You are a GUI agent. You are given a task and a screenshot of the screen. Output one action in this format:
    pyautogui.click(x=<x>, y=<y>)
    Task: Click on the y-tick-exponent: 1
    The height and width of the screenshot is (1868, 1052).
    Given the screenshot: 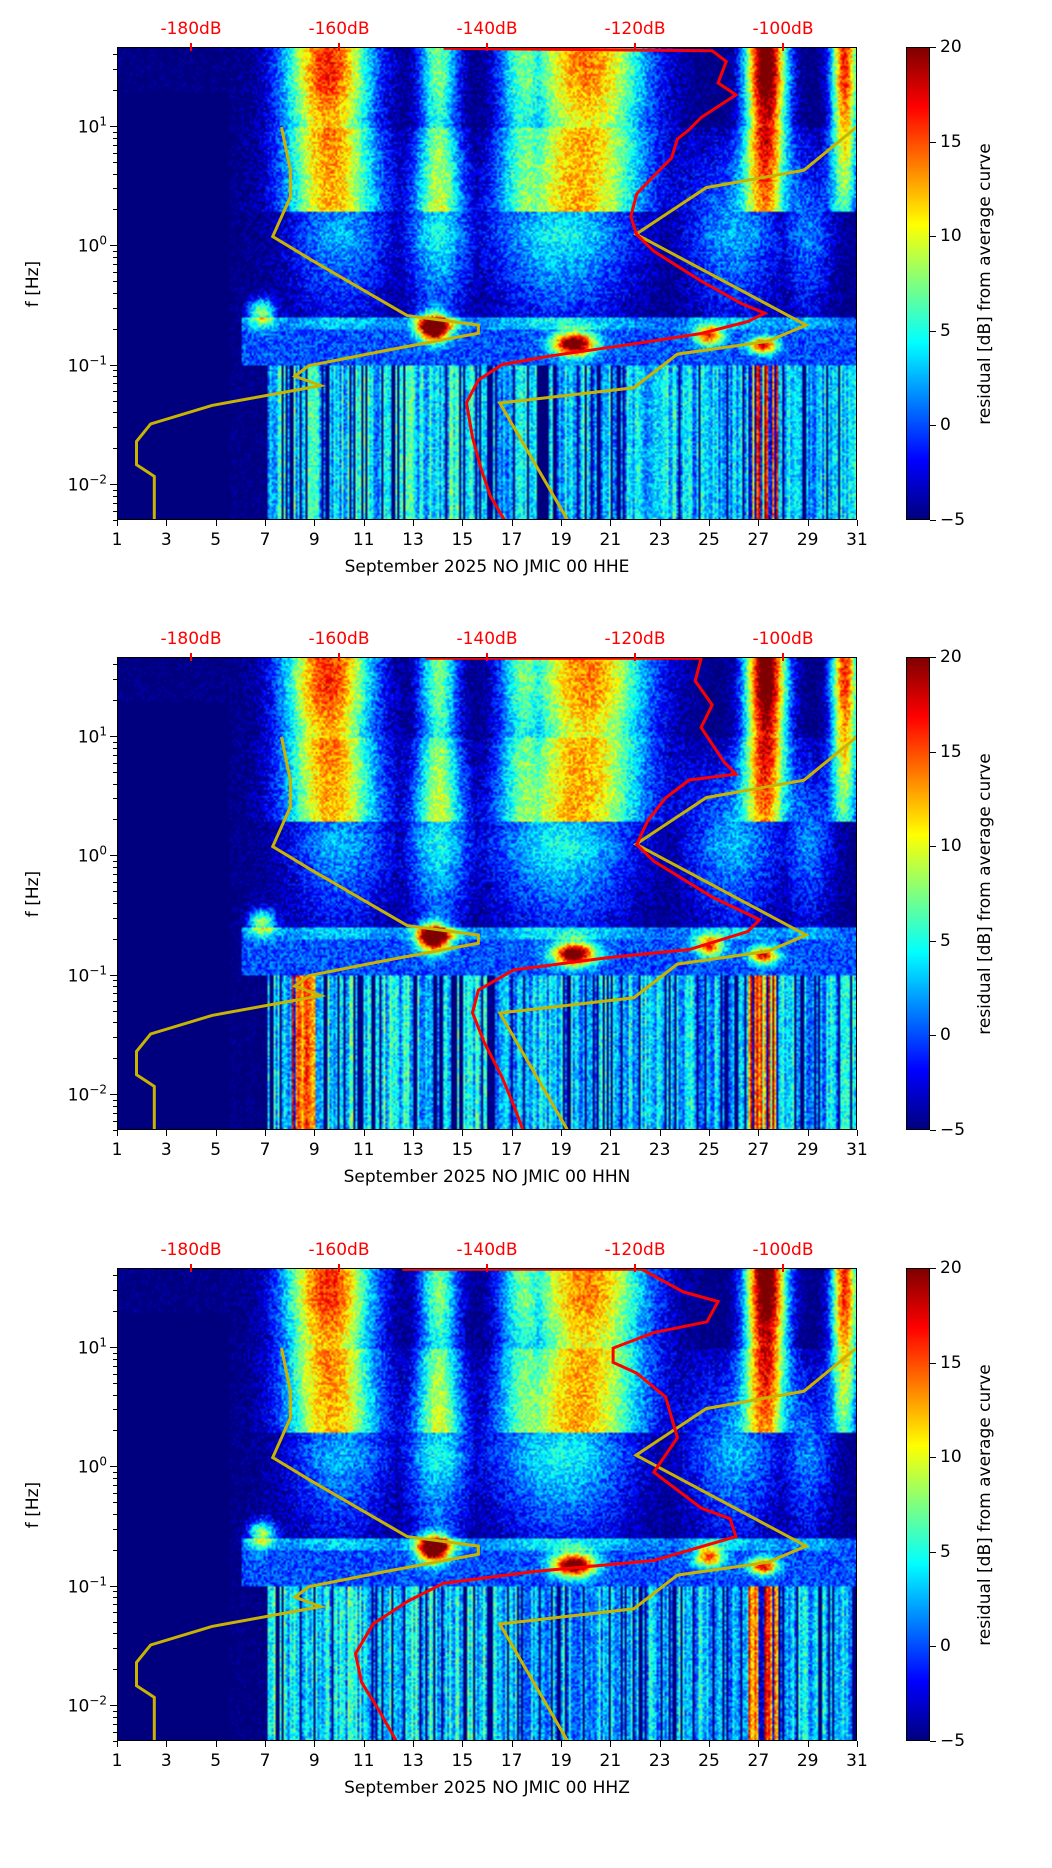 What is the action you would take?
    pyautogui.click(x=103, y=1342)
    